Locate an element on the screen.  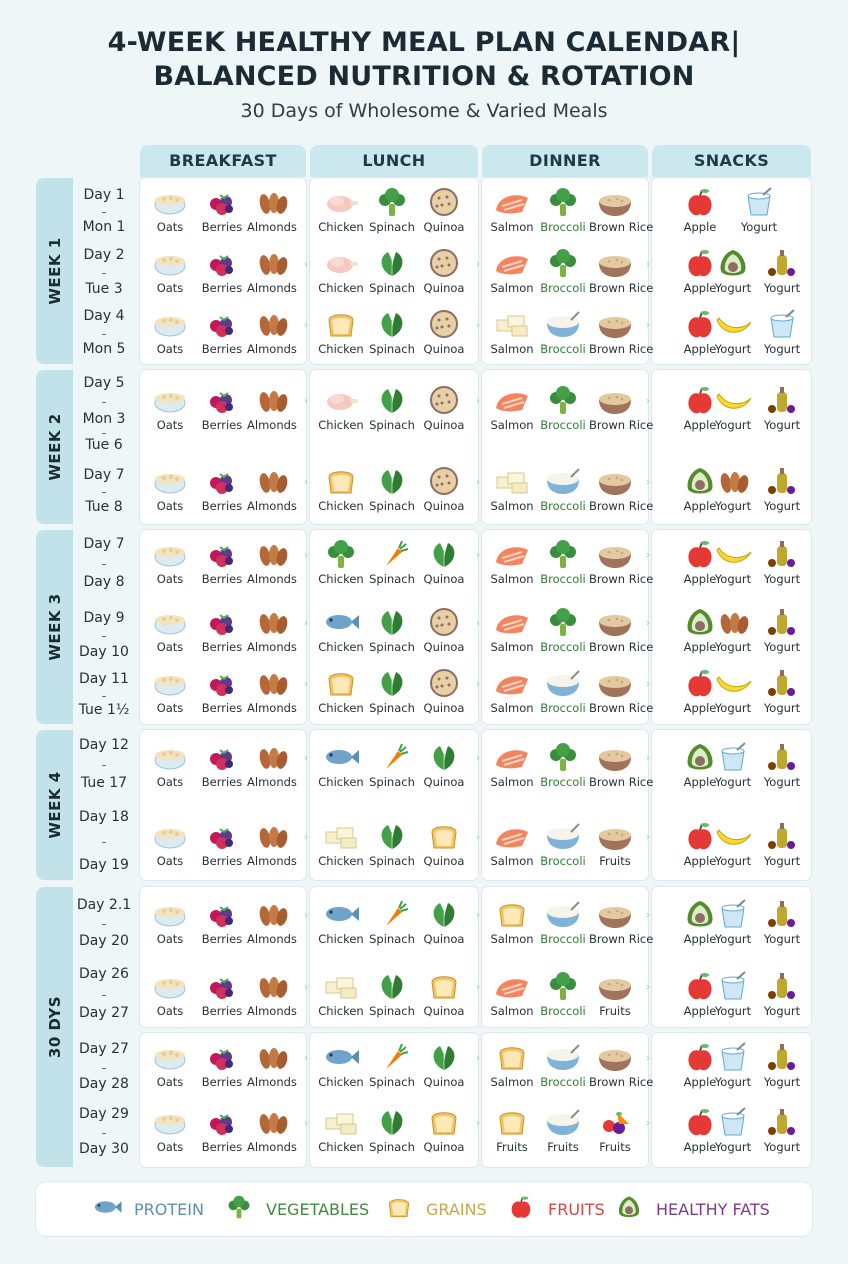
carrot-icon is located at coordinates (392, 554).